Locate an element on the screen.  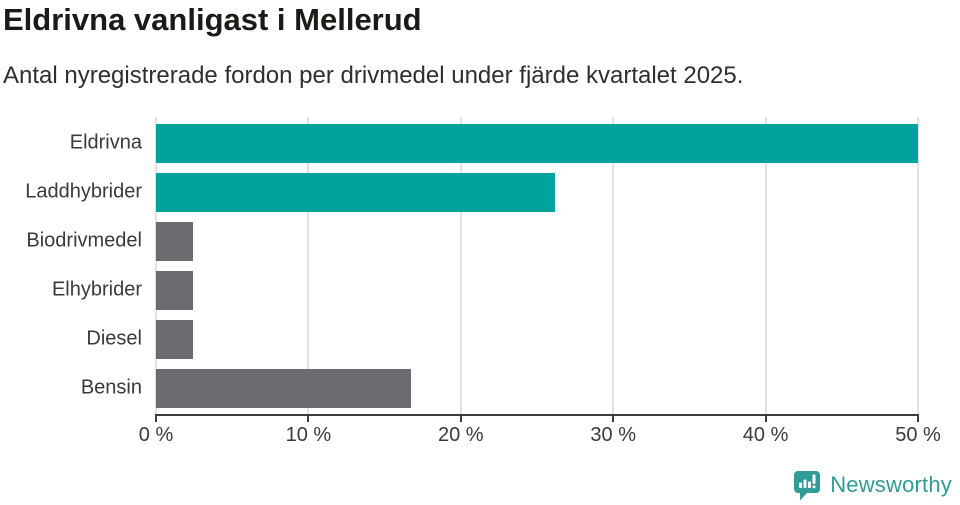
axis-tick-label: 20 % is located at coordinates (461, 435).